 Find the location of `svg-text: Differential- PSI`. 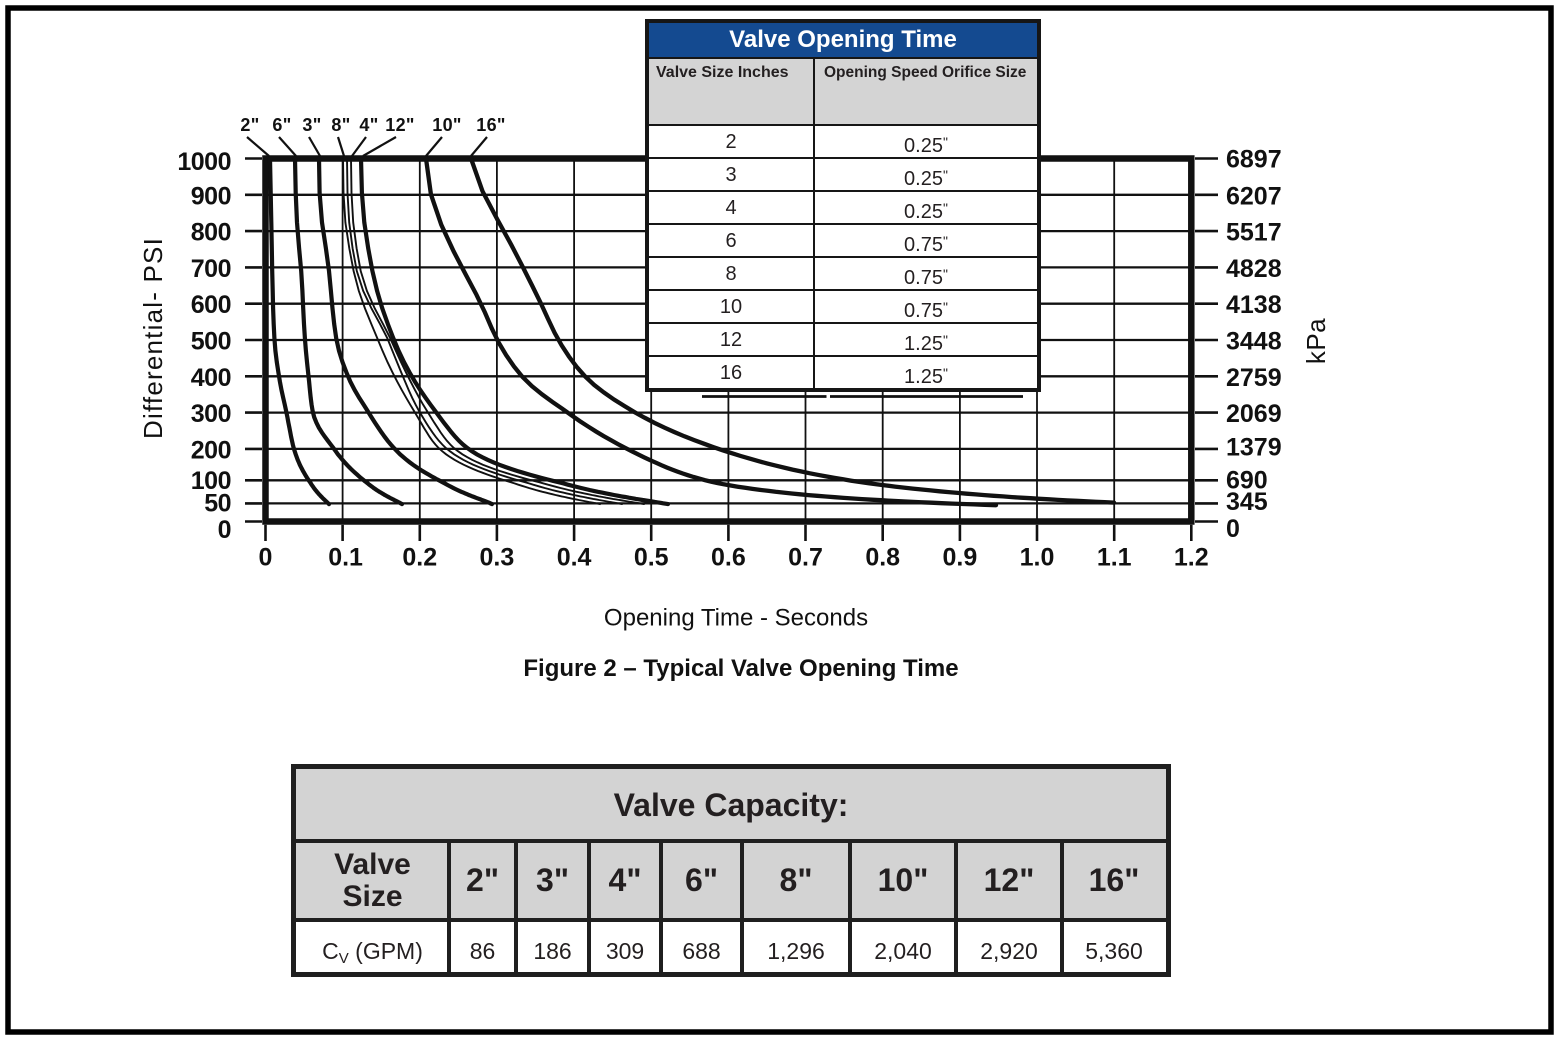

svg-text: Differential- PSI is located at coordinates (153, 338).